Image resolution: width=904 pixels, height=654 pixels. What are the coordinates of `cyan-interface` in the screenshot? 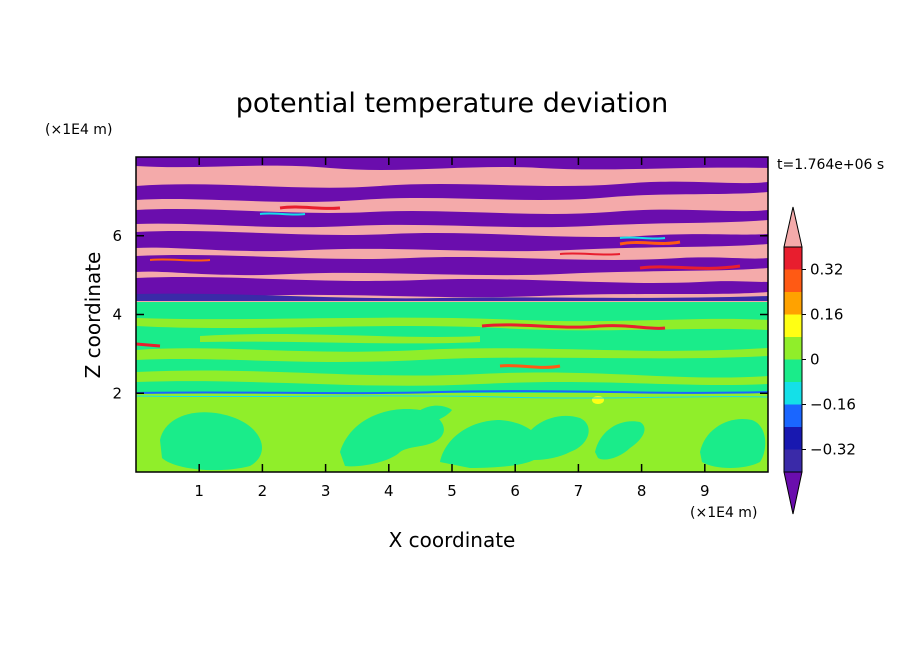 It's located at (452, 397).